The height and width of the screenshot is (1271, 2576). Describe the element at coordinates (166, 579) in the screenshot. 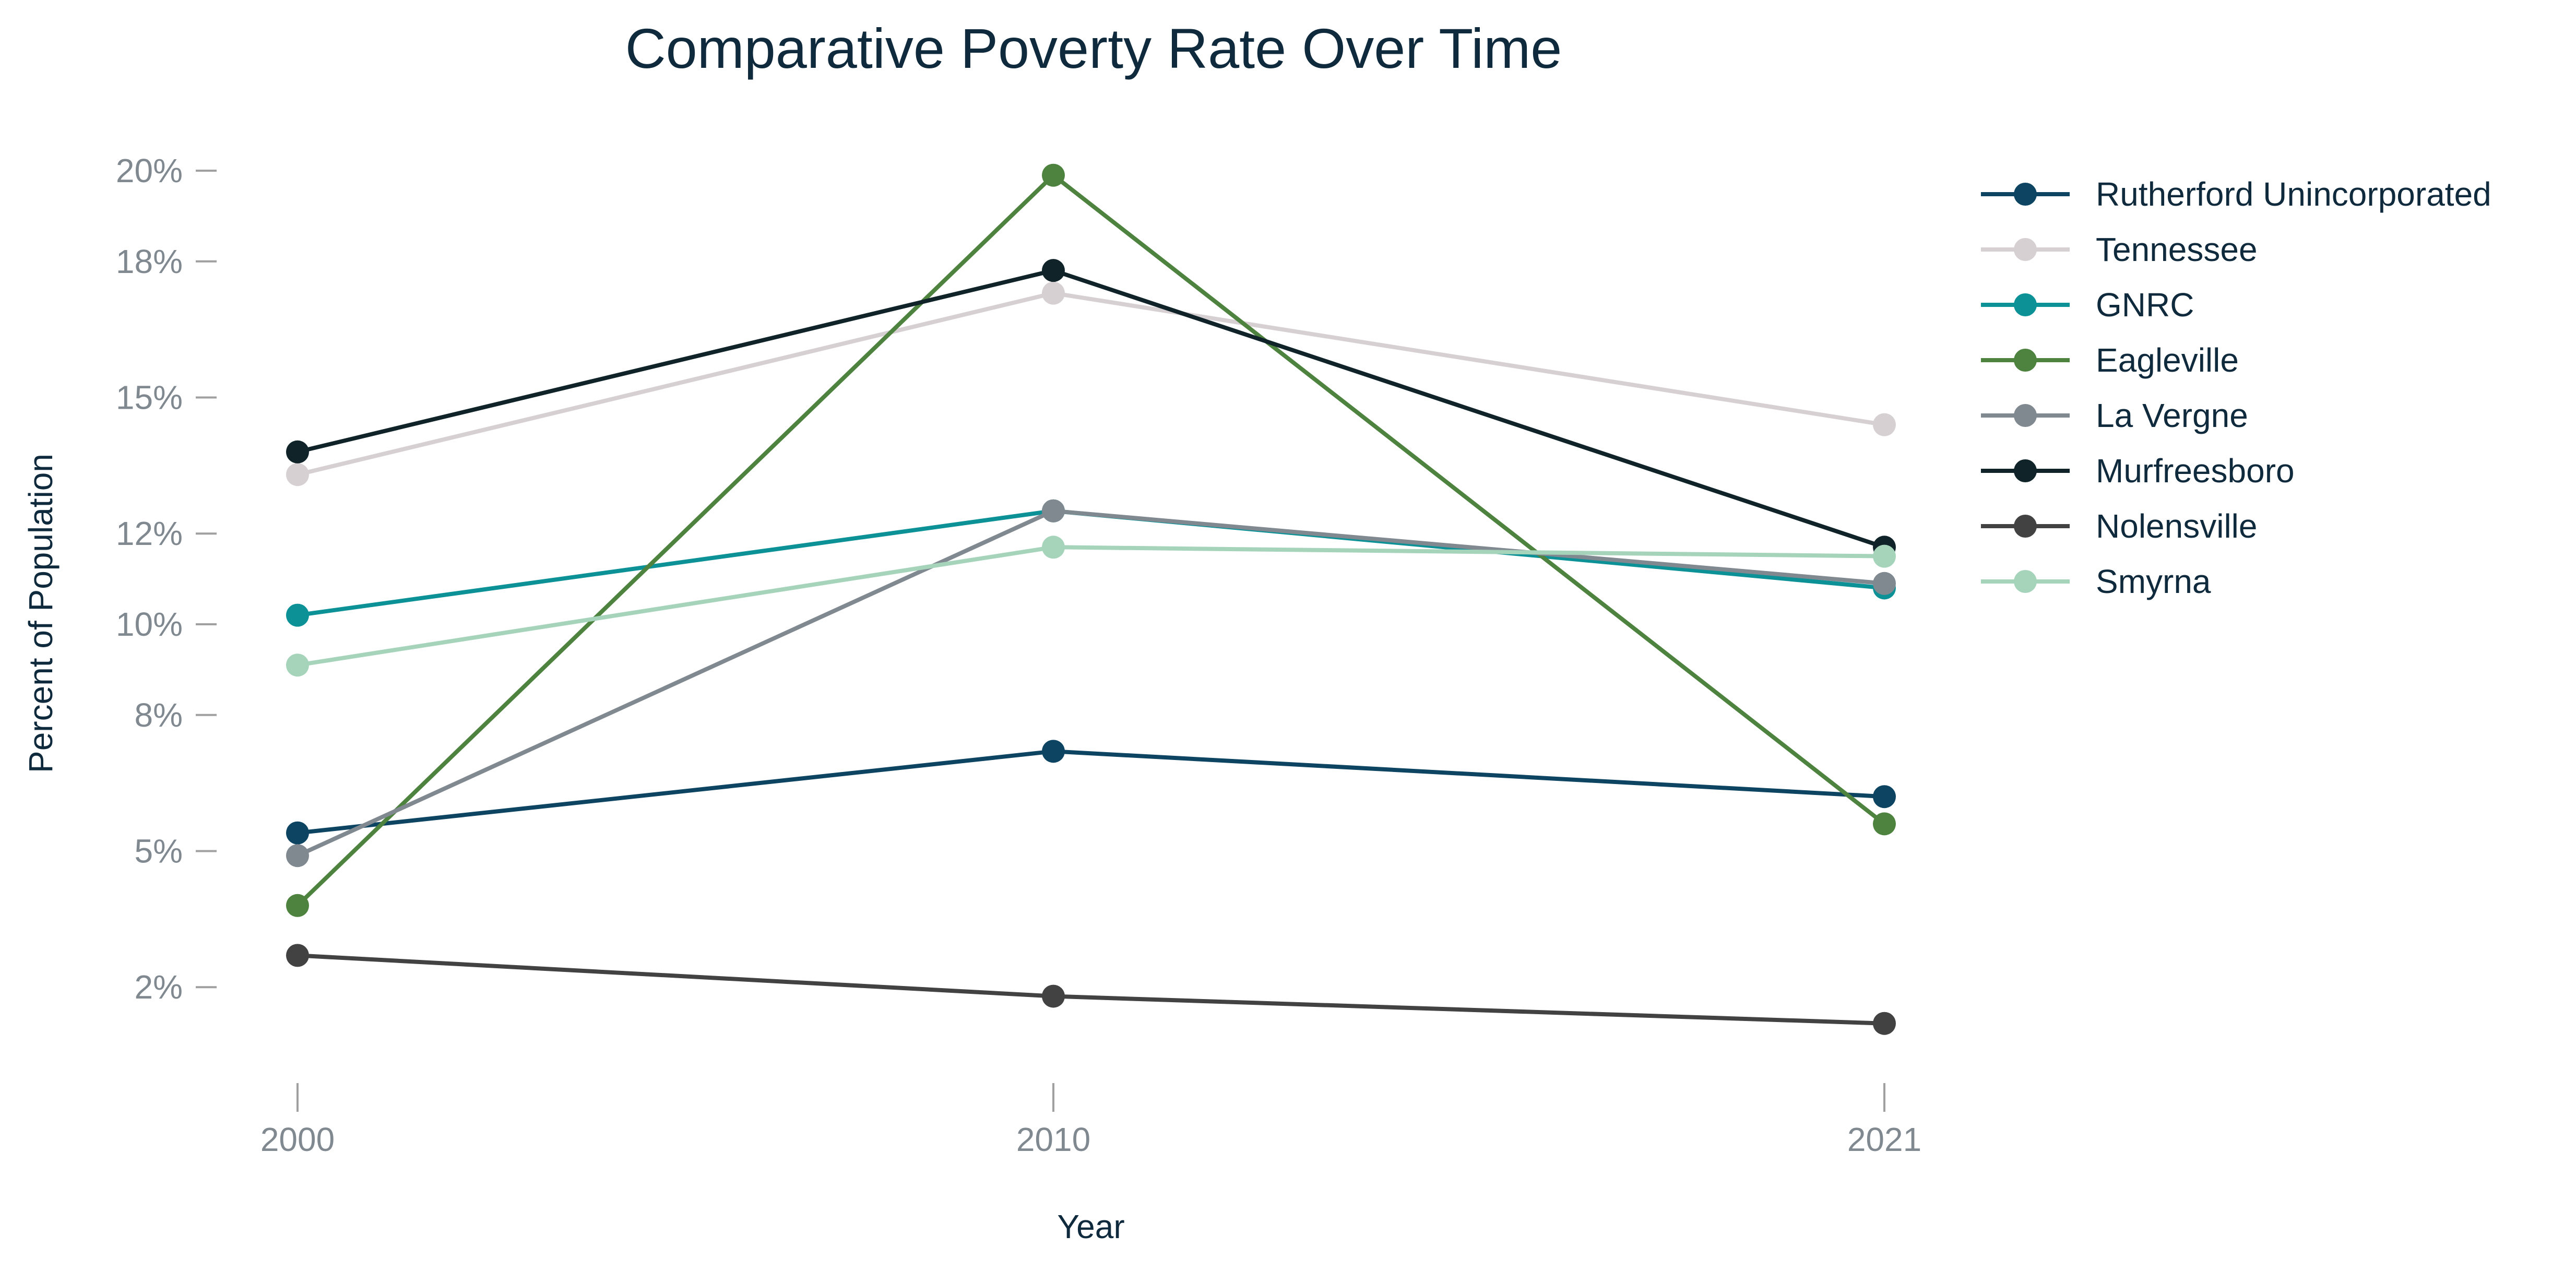

I see `y-axis: 2% 5% 8% 10% 12% 15% 18% 20%` at that location.